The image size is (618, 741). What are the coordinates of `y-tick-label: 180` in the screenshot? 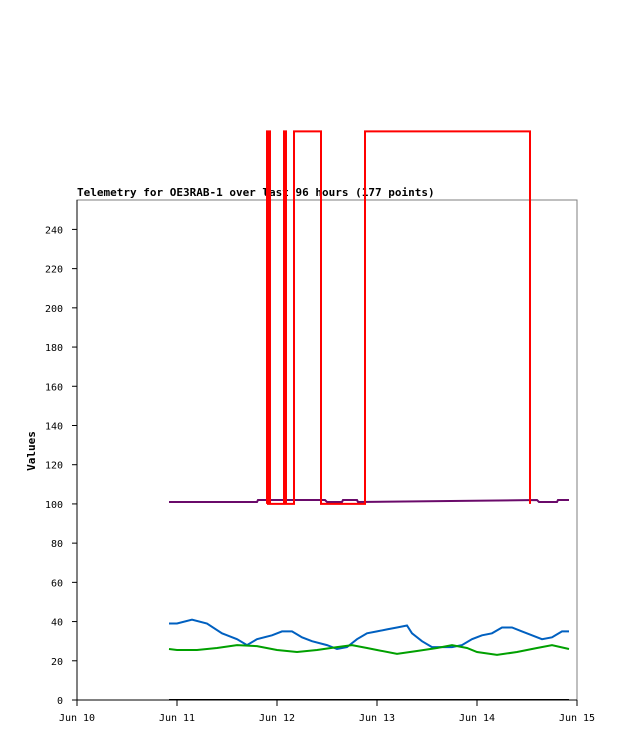 It's located at (54, 348).